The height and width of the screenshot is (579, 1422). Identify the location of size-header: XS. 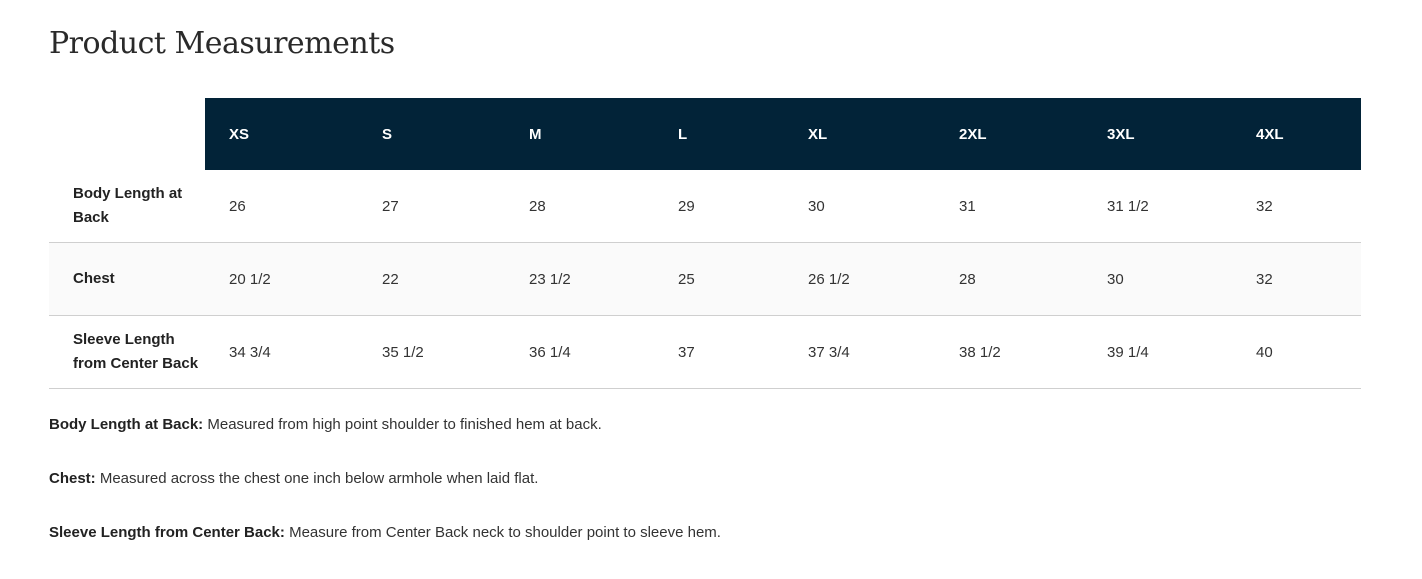
(281, 134).